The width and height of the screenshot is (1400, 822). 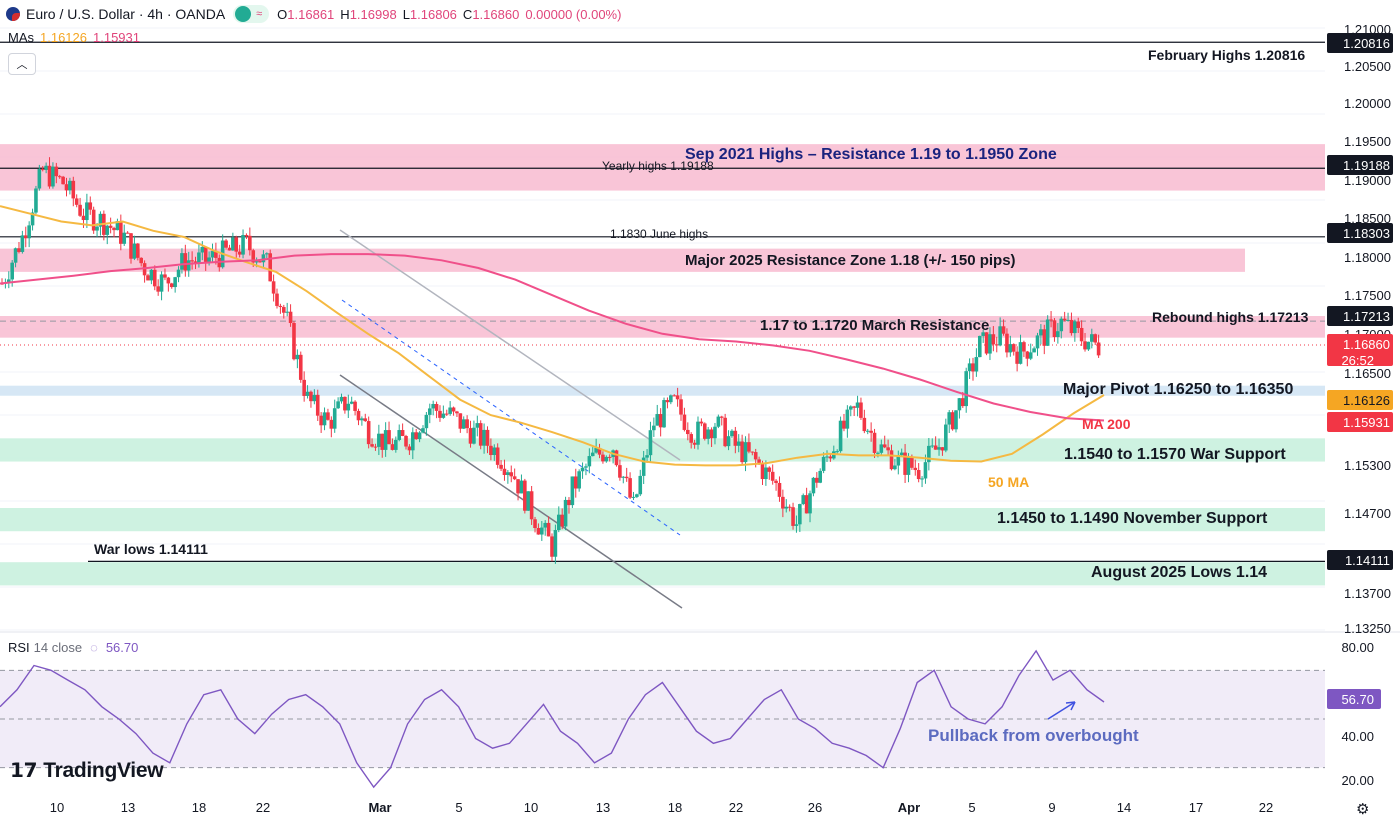 What do you see at coordinates (87, 770) in the screenshot?
I see `tradingview-logo: 𝟭𝟳 TradingView` at bounding box center [87, 770].